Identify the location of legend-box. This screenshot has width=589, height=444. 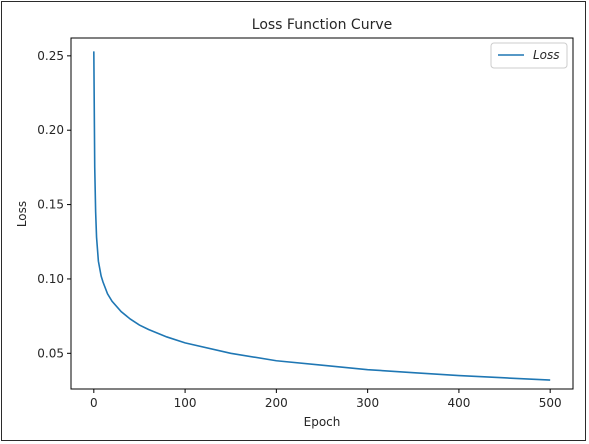
(529, 55).